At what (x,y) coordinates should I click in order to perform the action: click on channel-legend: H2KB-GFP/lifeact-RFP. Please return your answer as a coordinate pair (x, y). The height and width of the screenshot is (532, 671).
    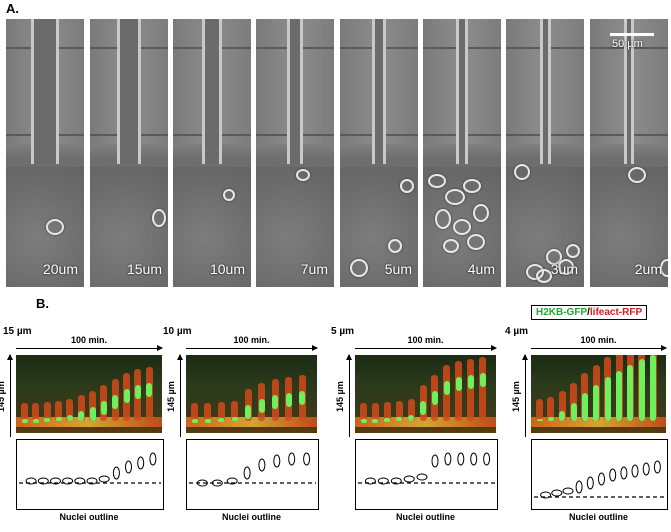
    Looking at the image, I should click on (589, 312).